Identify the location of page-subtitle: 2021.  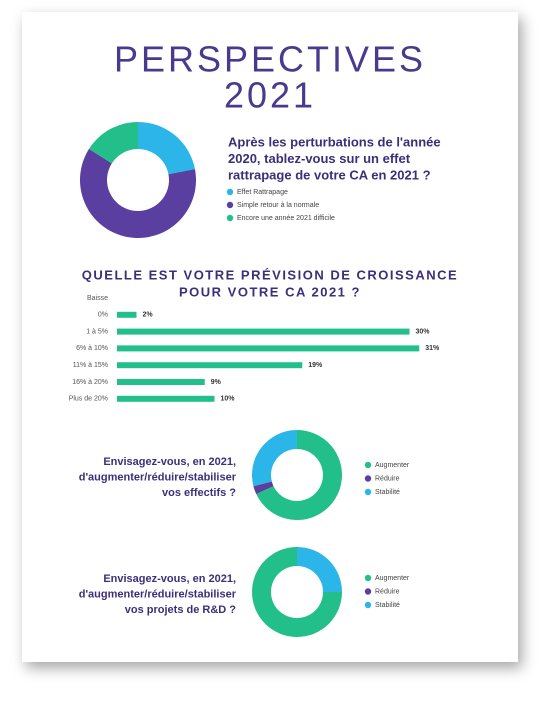
(270, 95).